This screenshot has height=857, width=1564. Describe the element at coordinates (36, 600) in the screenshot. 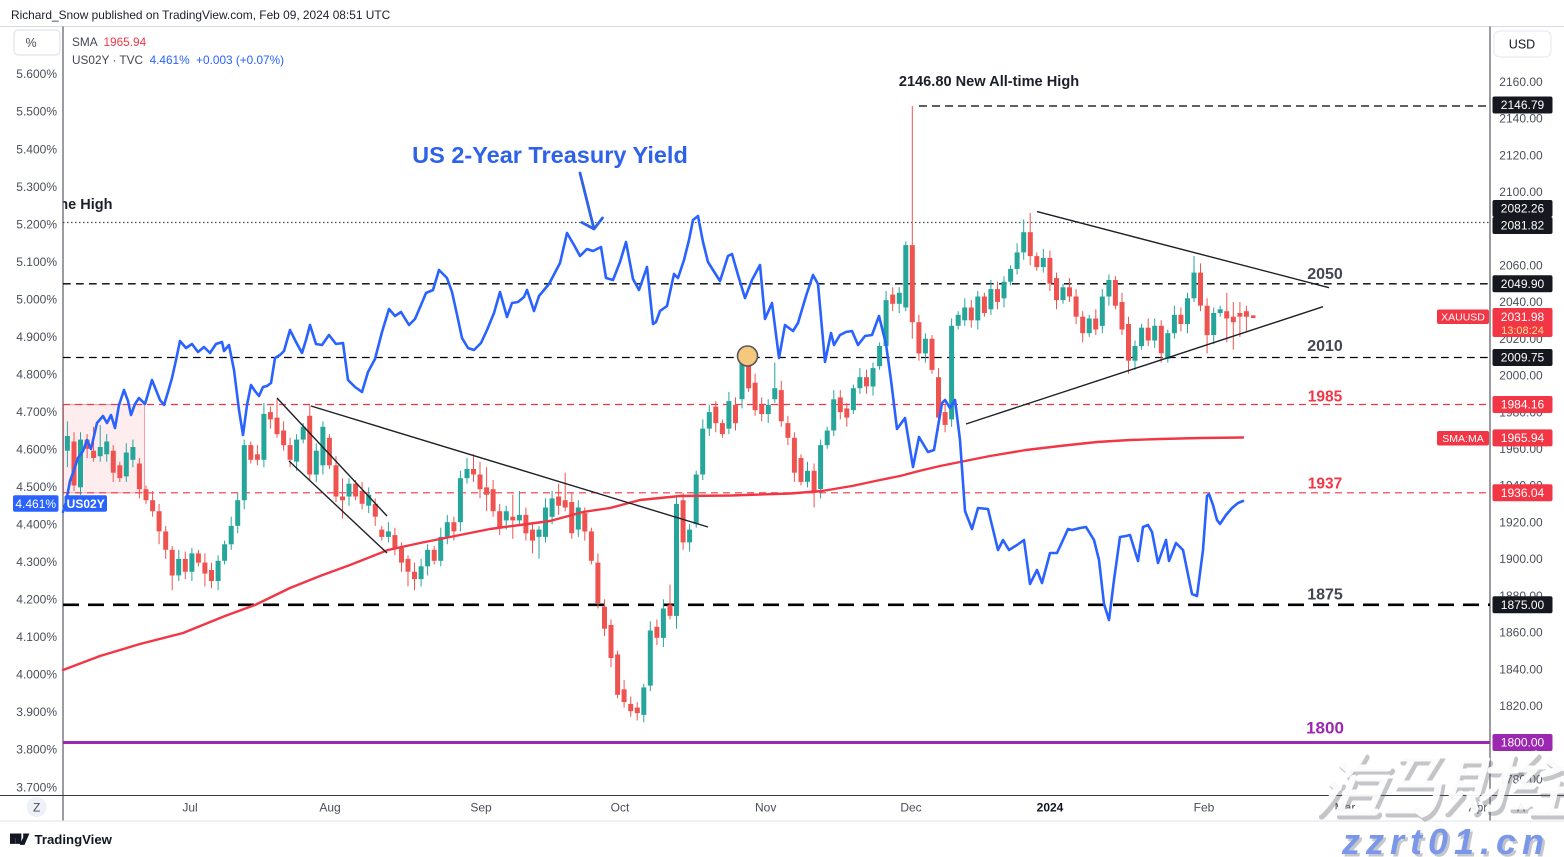

I see `svg-text: 4.200%` at that location.